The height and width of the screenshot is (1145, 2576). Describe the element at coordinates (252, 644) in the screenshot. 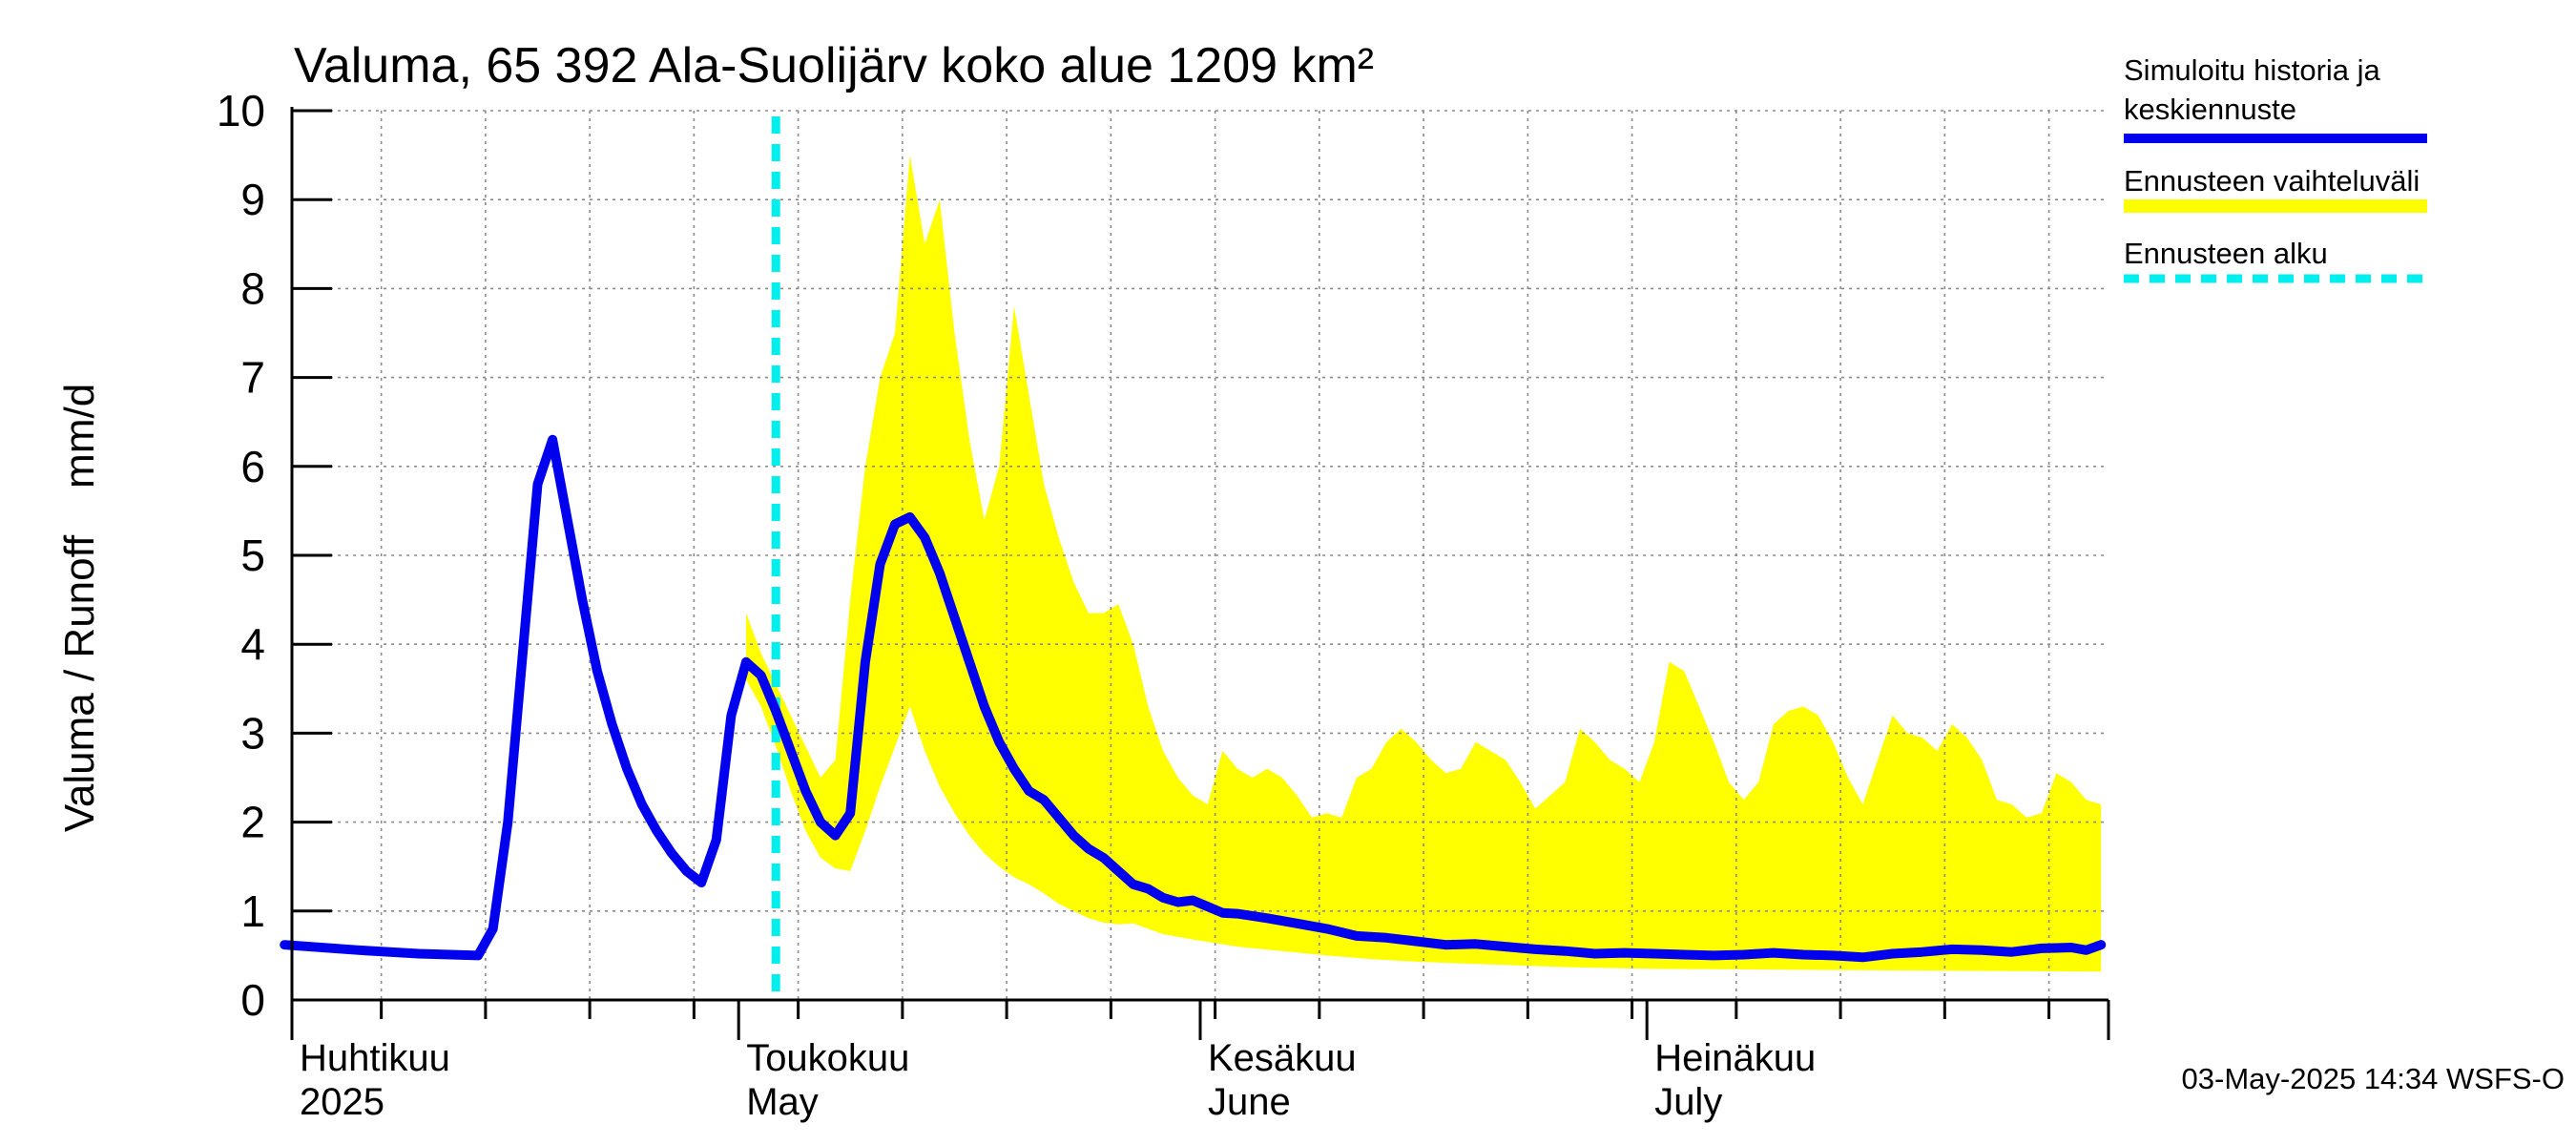

I see `y-tick-label-4: 4` at that location.